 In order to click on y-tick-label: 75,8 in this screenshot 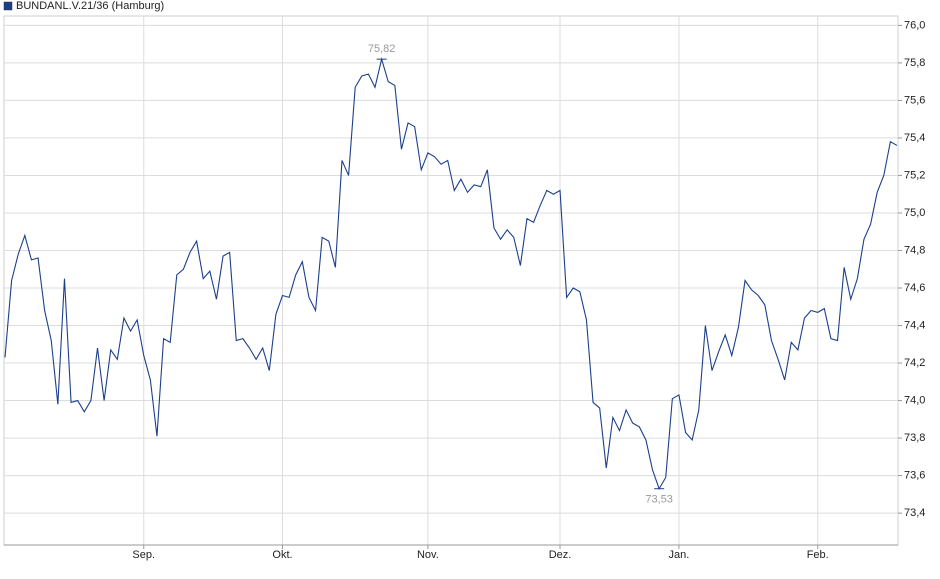, I will do `click(914, 63)`.